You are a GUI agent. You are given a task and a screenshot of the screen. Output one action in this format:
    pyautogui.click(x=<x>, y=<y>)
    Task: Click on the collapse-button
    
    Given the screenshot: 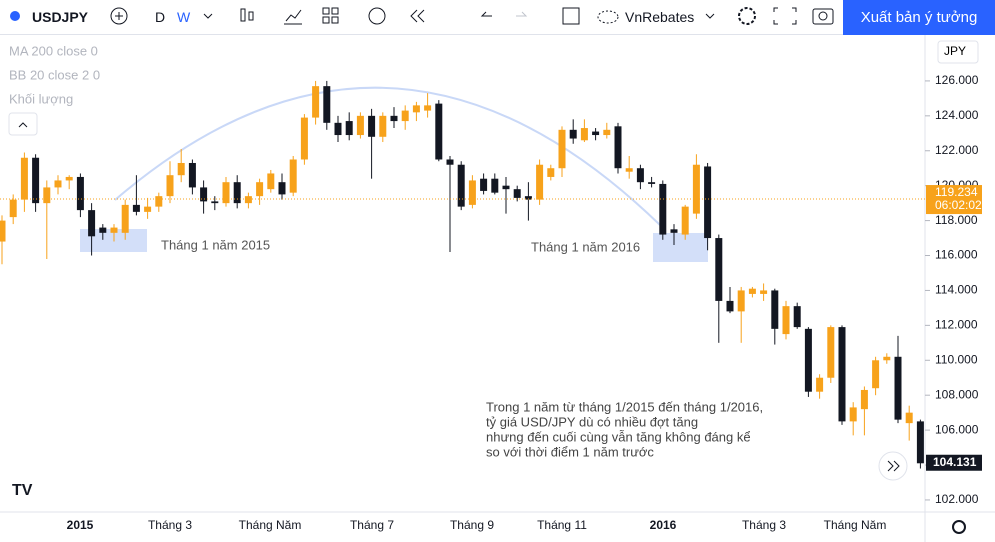 What is the action you would take?
    pyautogui.click(x=23, y=124)
    